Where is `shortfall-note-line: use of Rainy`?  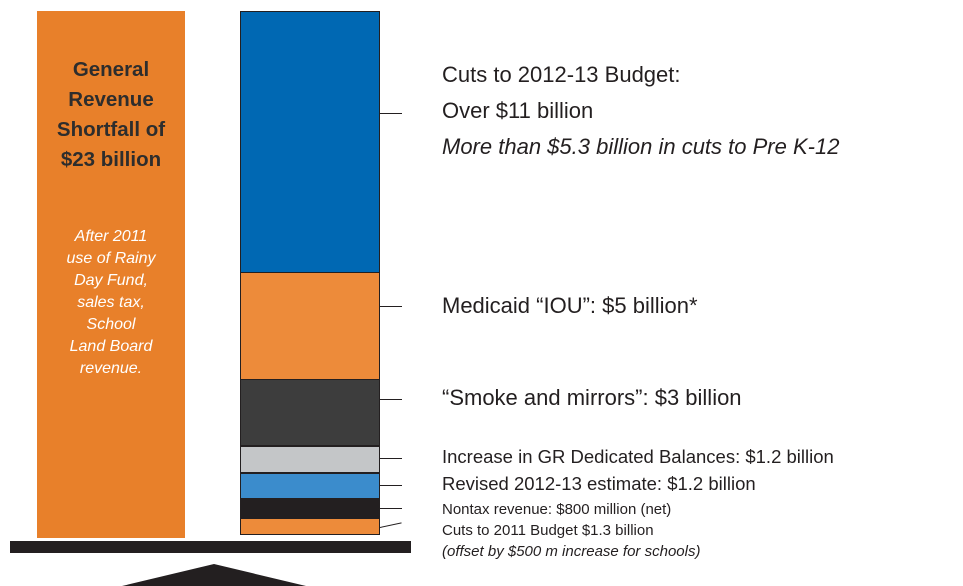 shortfall-note-line: use of Rainy is located at coordinates (111, 258).